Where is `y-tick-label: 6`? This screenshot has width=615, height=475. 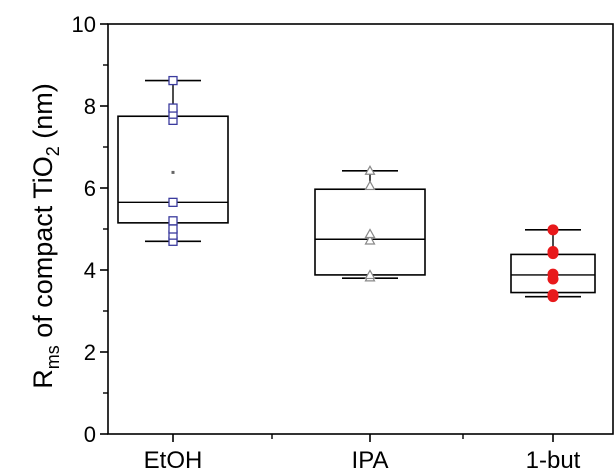
y-tick-label: 6 is located at coordinates (90, 188).